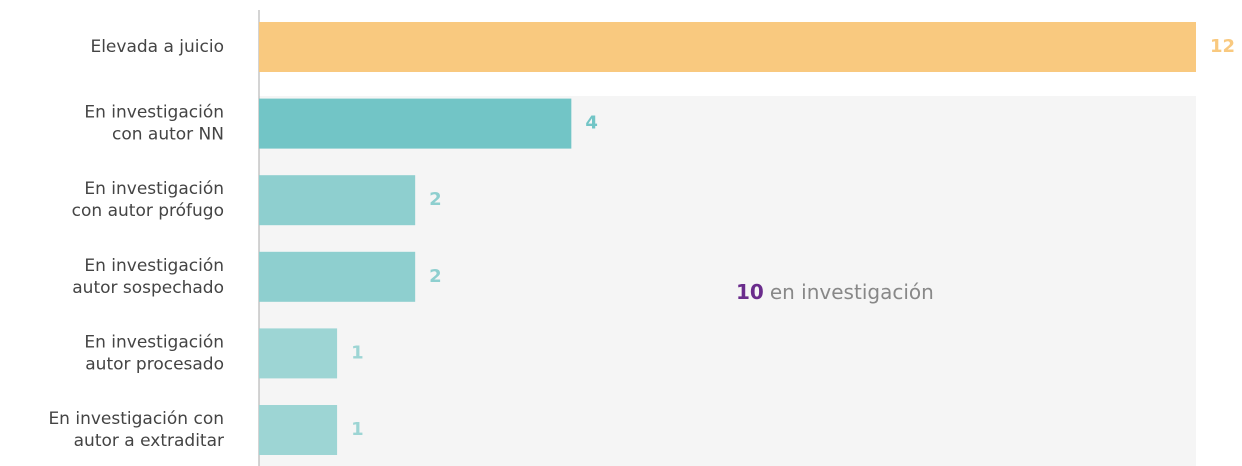 The image size is (1242, 466). Describe the element at coordinates (750, 292) in the screenshot. I see `annotation-count: 10` at that location.